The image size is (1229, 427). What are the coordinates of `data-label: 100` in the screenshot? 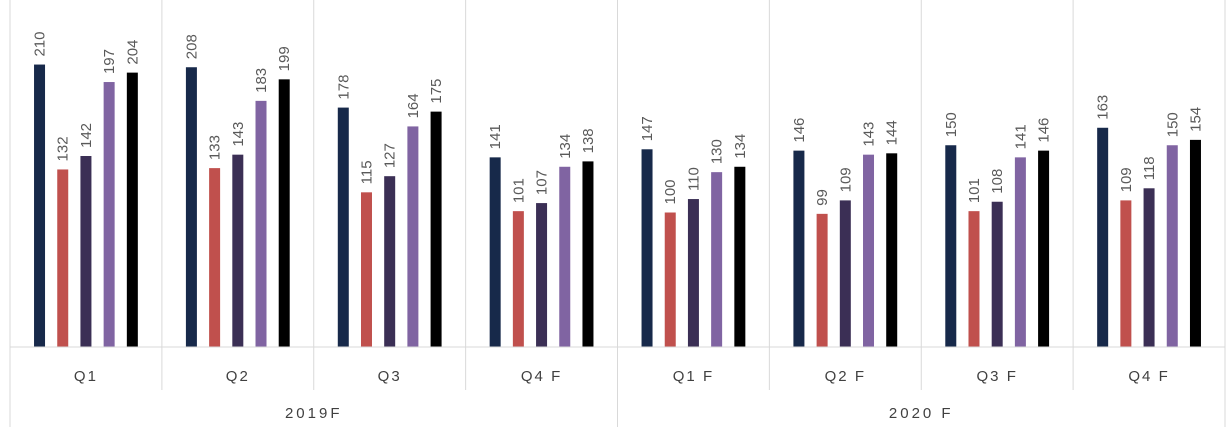 It's located at (670, 191).